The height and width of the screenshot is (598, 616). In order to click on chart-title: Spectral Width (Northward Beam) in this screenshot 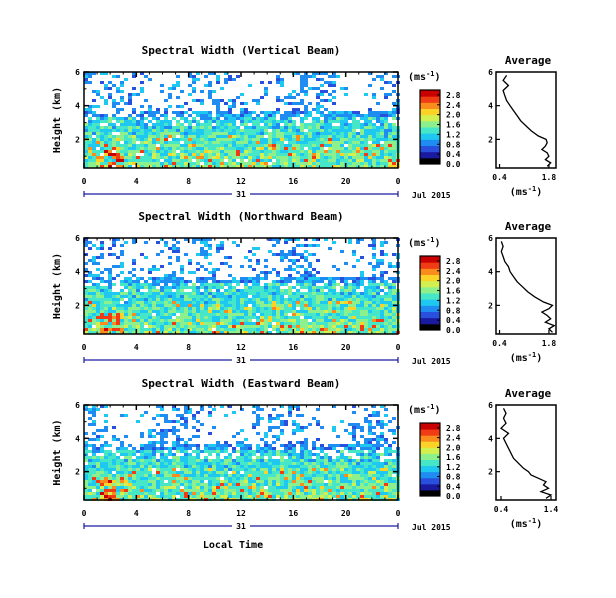, I will do `click(240, 216)`.